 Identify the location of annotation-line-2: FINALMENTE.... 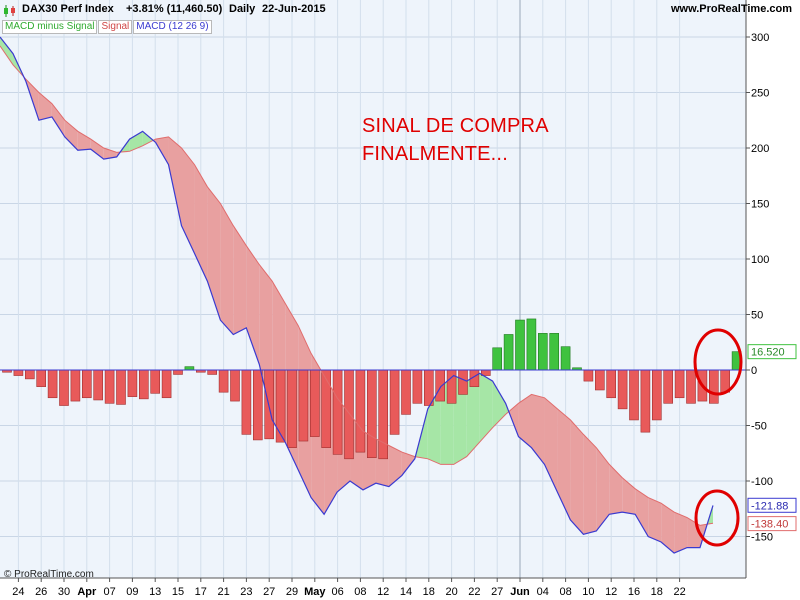
(435, 154).